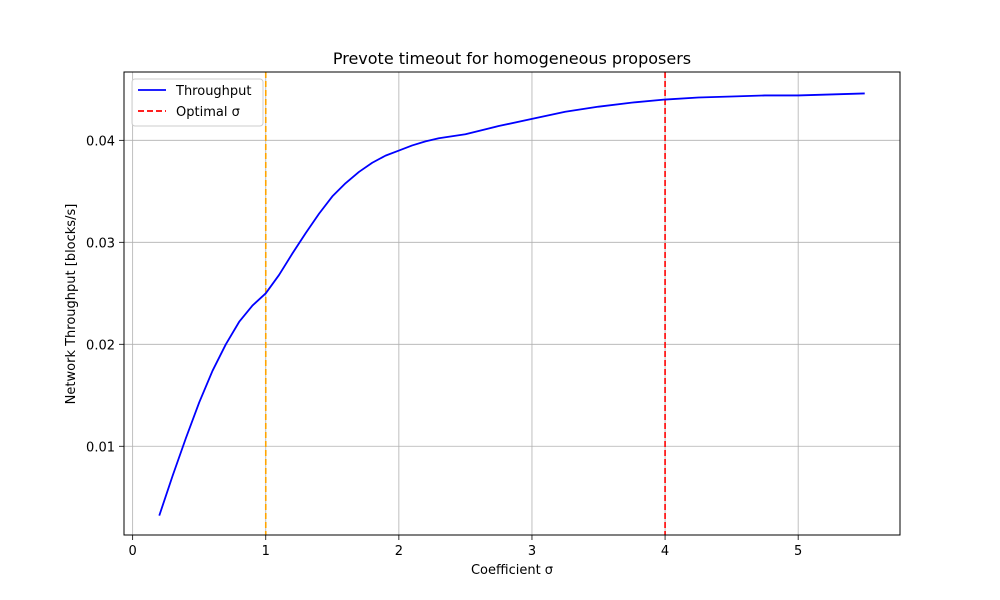 The height and width of the screenshot is (600, 1000). I want to click on legend-optimal-sigma-label: Optimal σ, so click(208, 112).